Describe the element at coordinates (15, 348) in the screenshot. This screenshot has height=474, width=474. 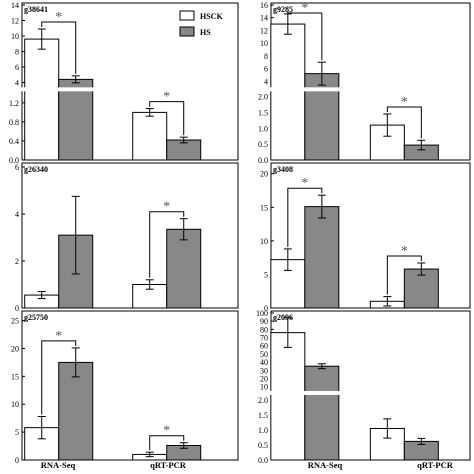
I see `panel-g25750-ytick-label-4: 20` at that location.